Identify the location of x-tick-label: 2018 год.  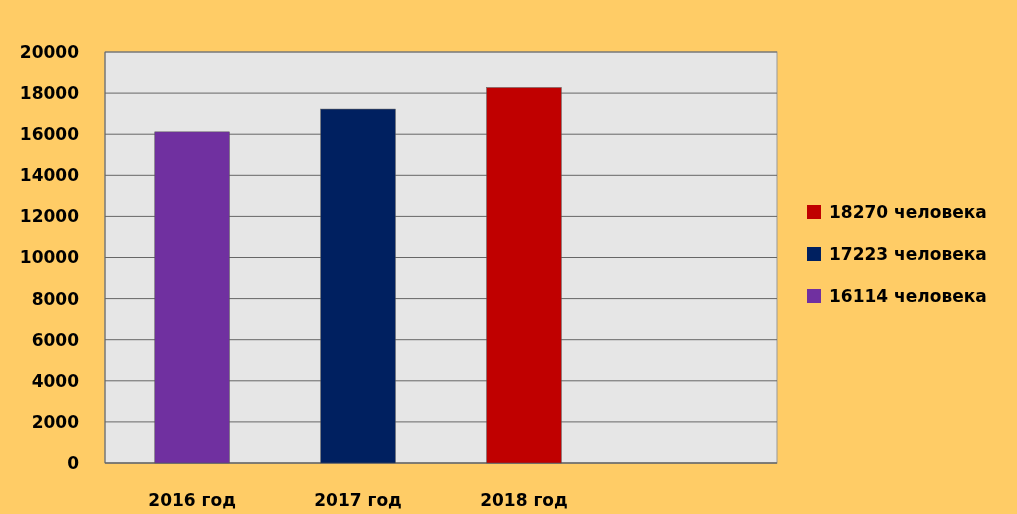
(524, 500).